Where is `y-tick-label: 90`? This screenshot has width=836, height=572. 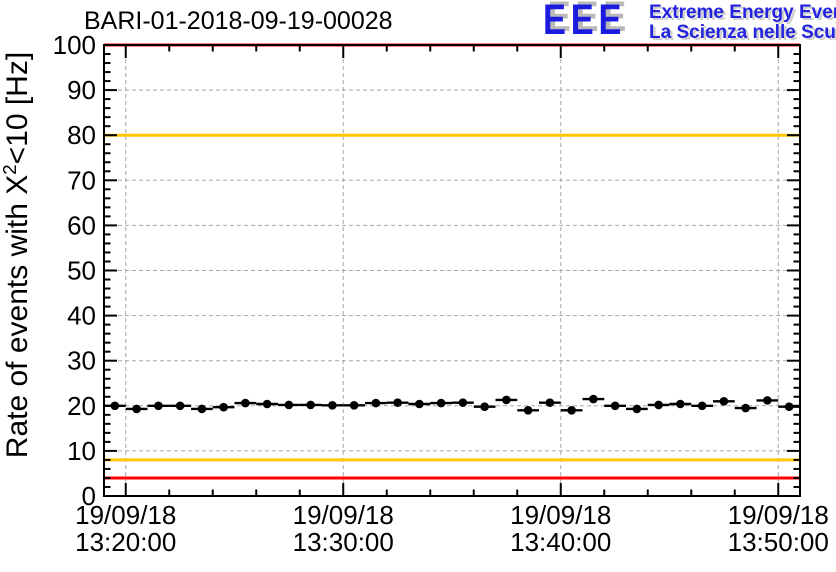 y-tick-label: 90 is located at coordinates (81, 90).